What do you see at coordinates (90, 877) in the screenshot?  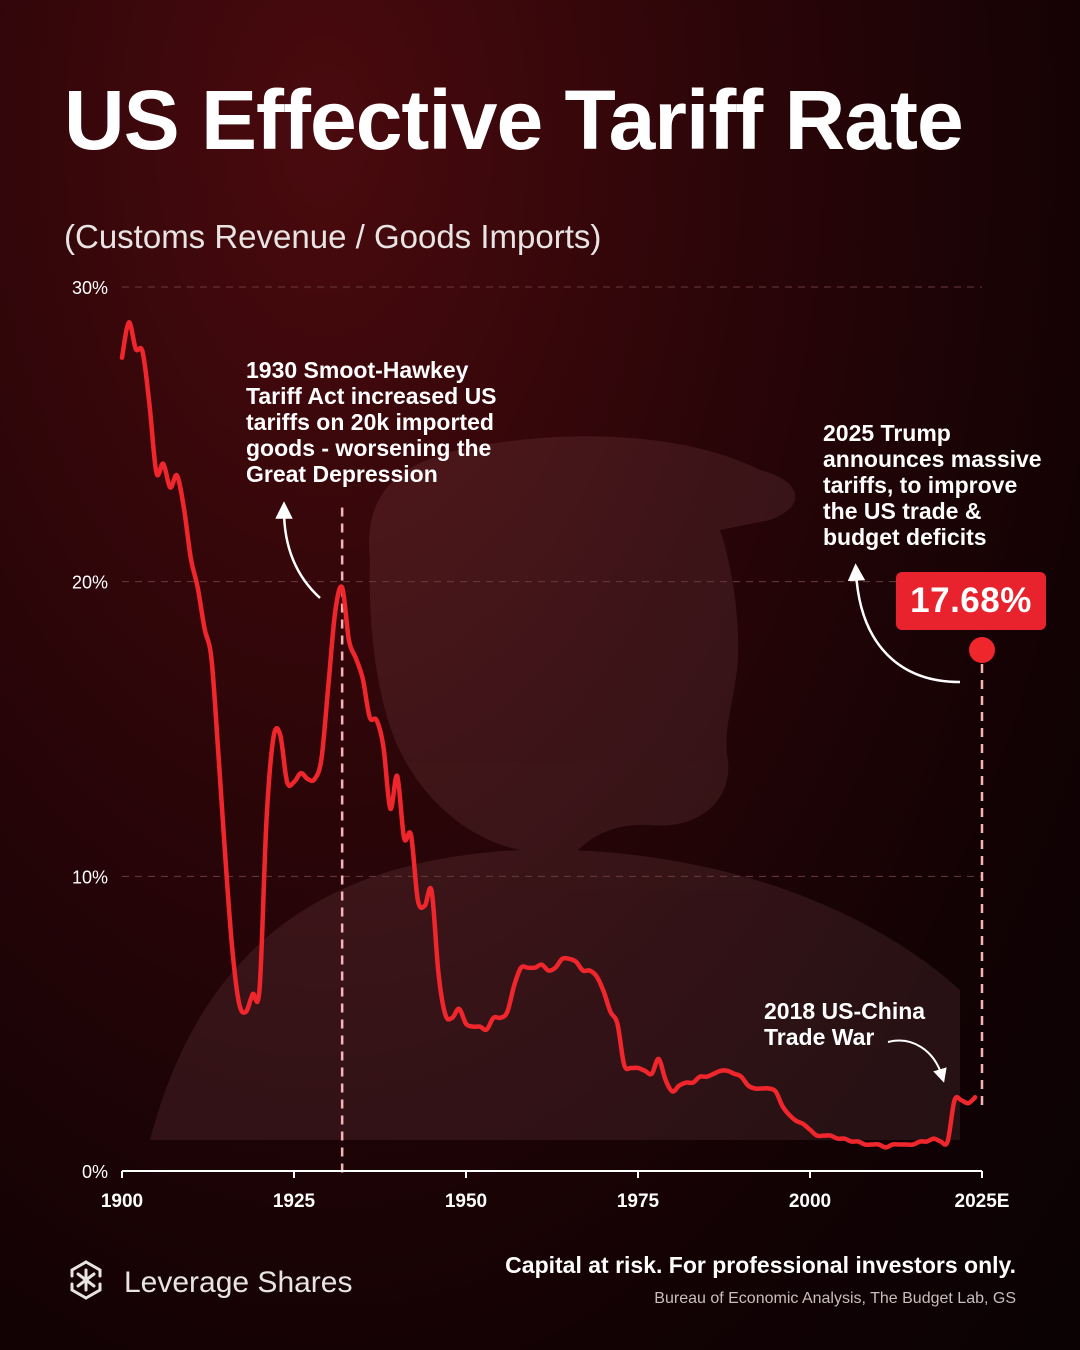 I see `y-tick-label: 10%` at bounding box center [90, 877].